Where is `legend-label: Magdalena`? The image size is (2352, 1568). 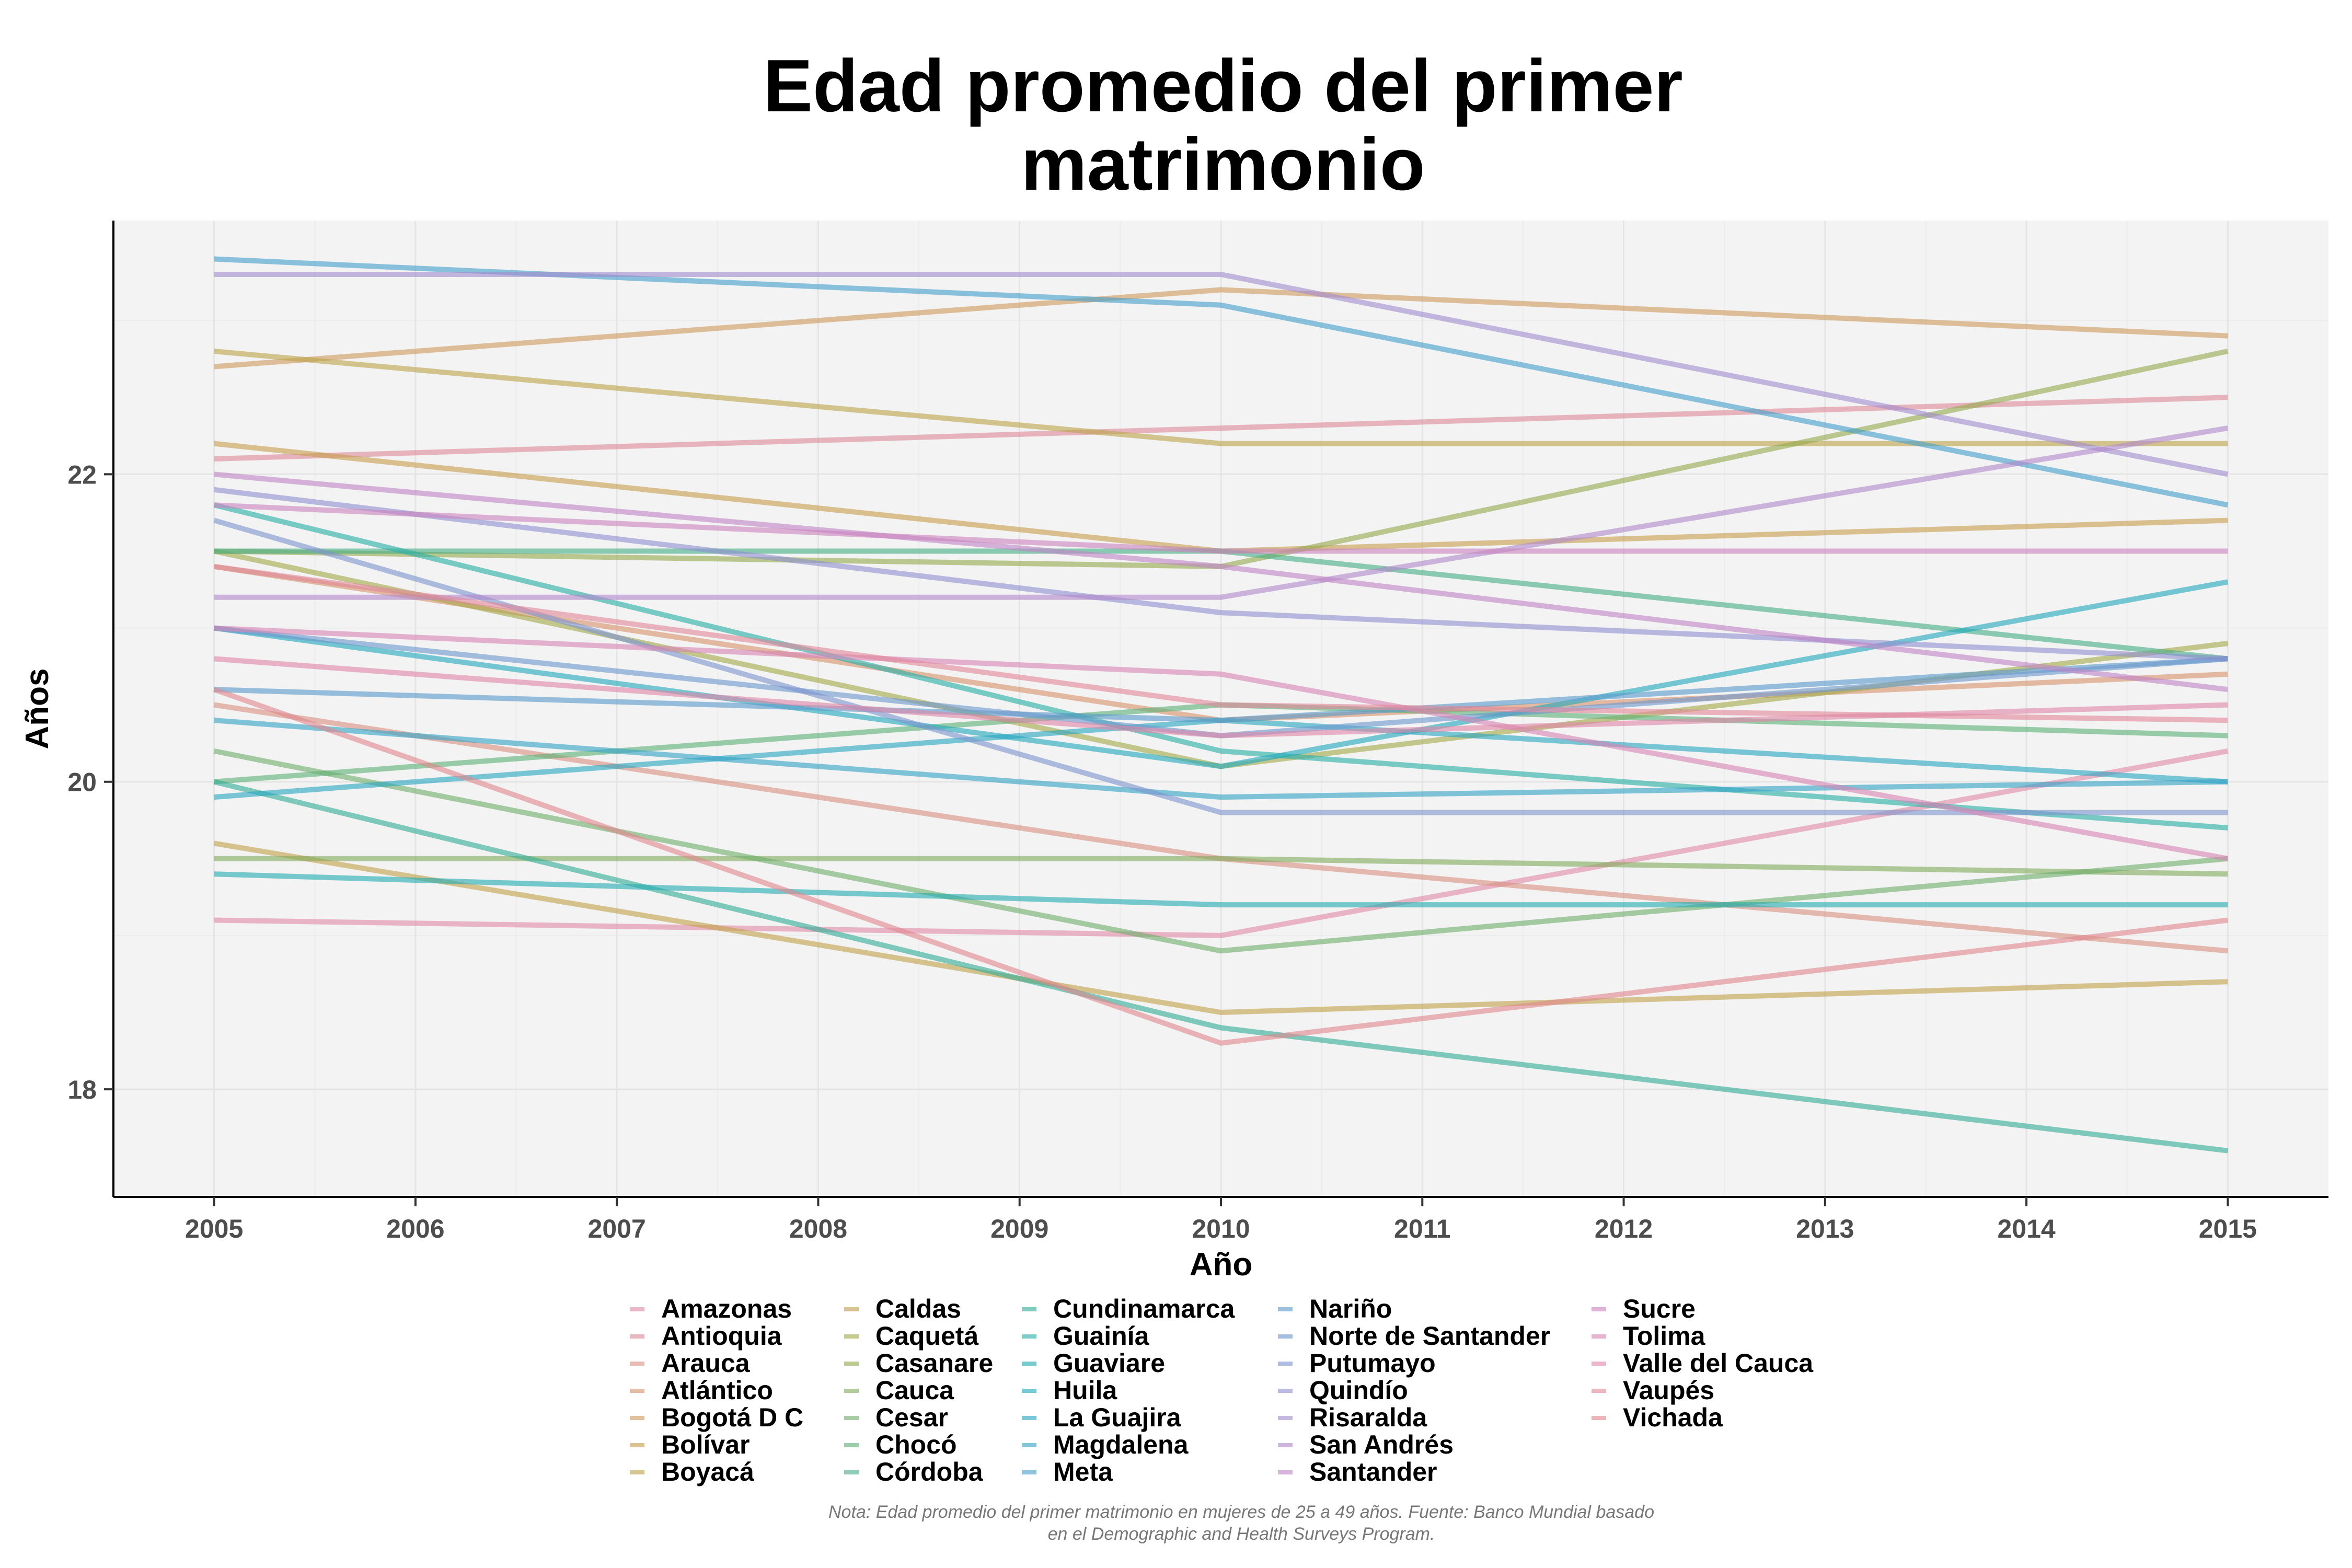
legend-label: Magdalena is located at coordinates (1121, 1444).